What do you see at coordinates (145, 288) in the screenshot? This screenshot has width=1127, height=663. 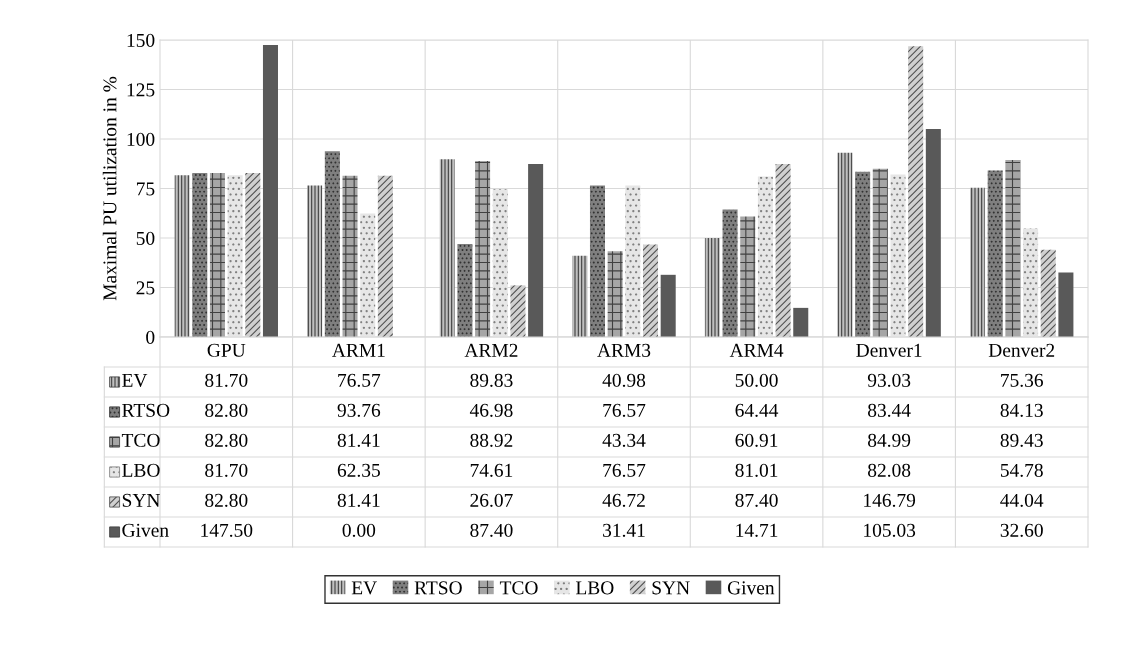 I see `y-tick-label: 25` at bounding box center [145, 288].